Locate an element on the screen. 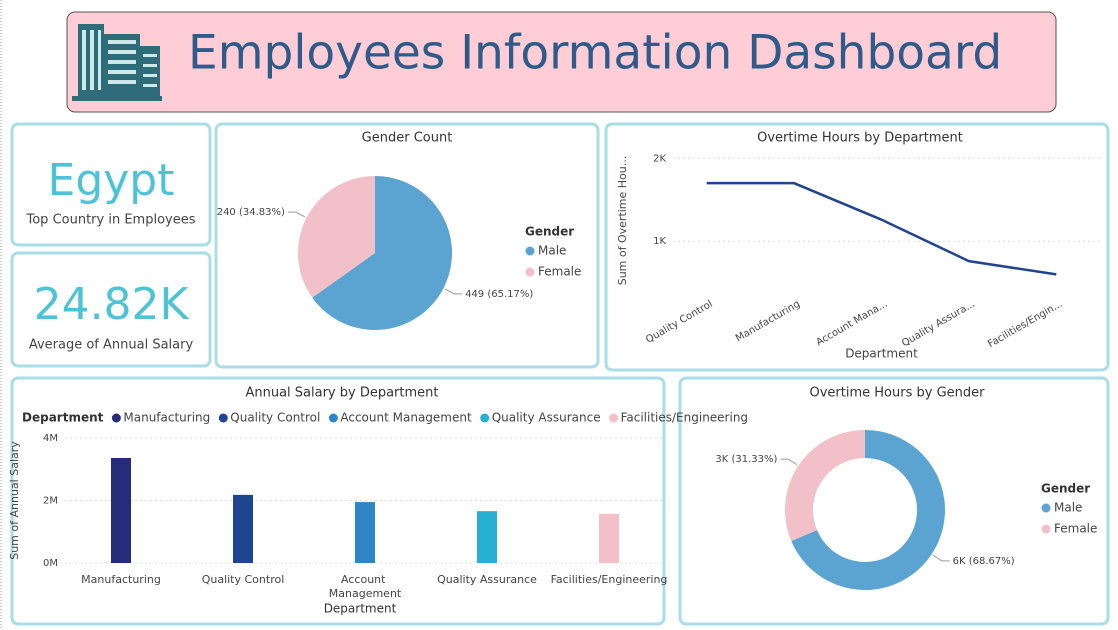 This screenshot has width=1118, height=630. y-axis-label: Sum of Annual Salary is located at coordinates (14, 500).